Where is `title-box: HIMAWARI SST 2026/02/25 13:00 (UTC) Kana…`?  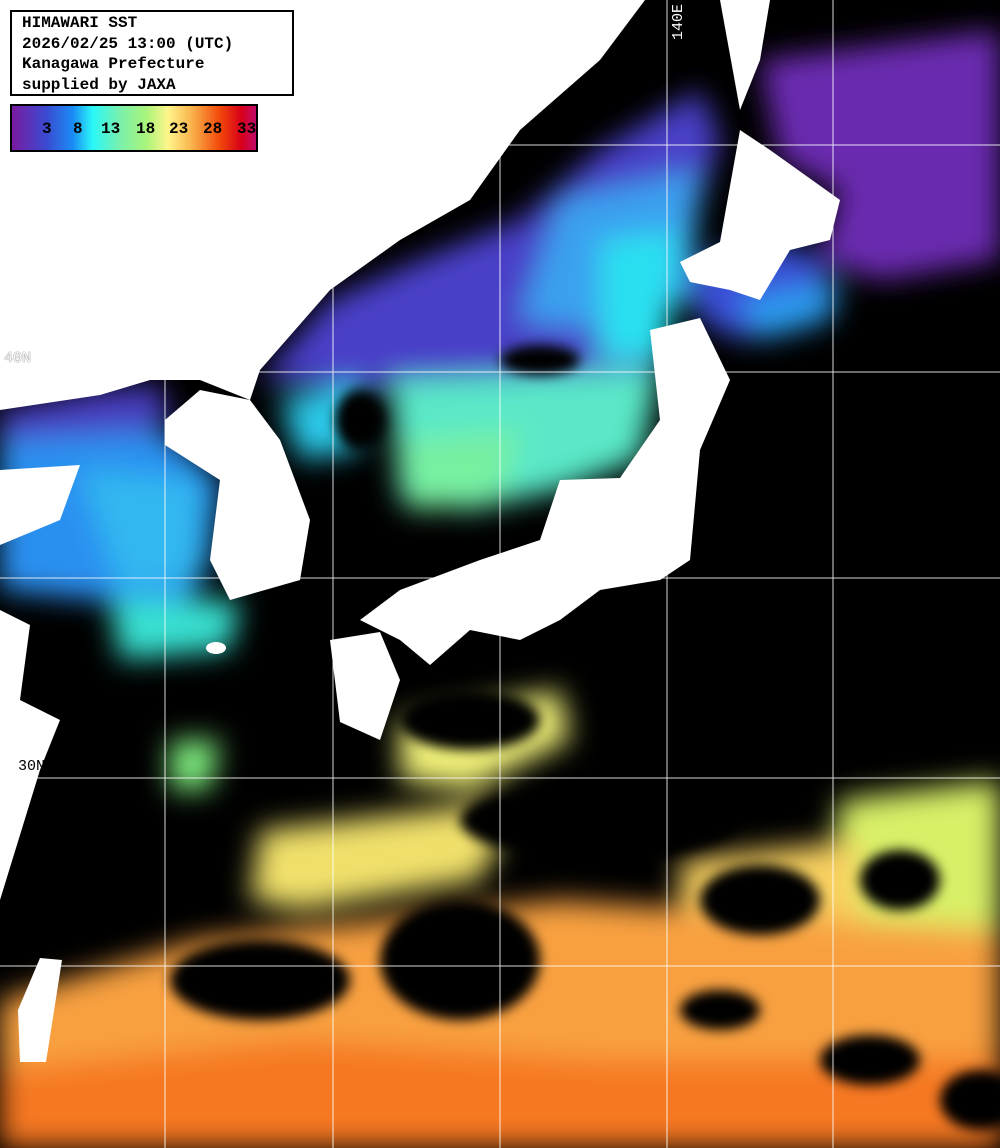 title-box: HIMAWARI SST 2026/02/25 13:00 (UTC) Kana… is located at coordinates (152, 53).